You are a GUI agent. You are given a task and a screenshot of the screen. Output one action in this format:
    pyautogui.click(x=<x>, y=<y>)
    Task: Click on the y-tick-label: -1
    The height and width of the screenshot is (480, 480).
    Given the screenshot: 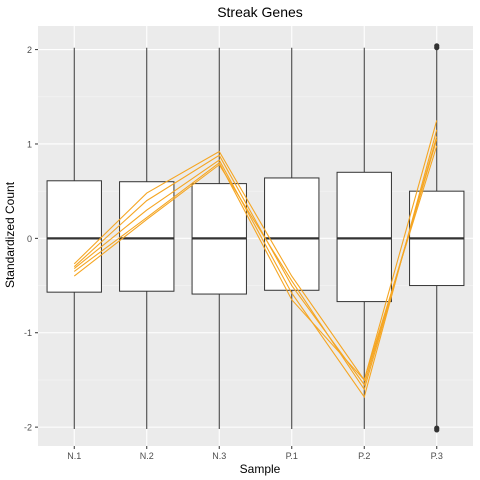 What is the action you would take?
    pyautogui.click(x=28, y=333)
    